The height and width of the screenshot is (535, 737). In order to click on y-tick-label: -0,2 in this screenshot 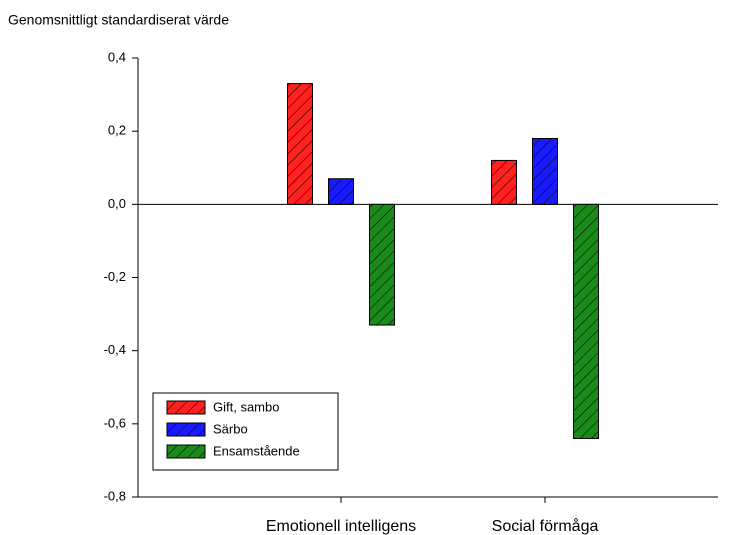, I will do `click(115, 276)`.